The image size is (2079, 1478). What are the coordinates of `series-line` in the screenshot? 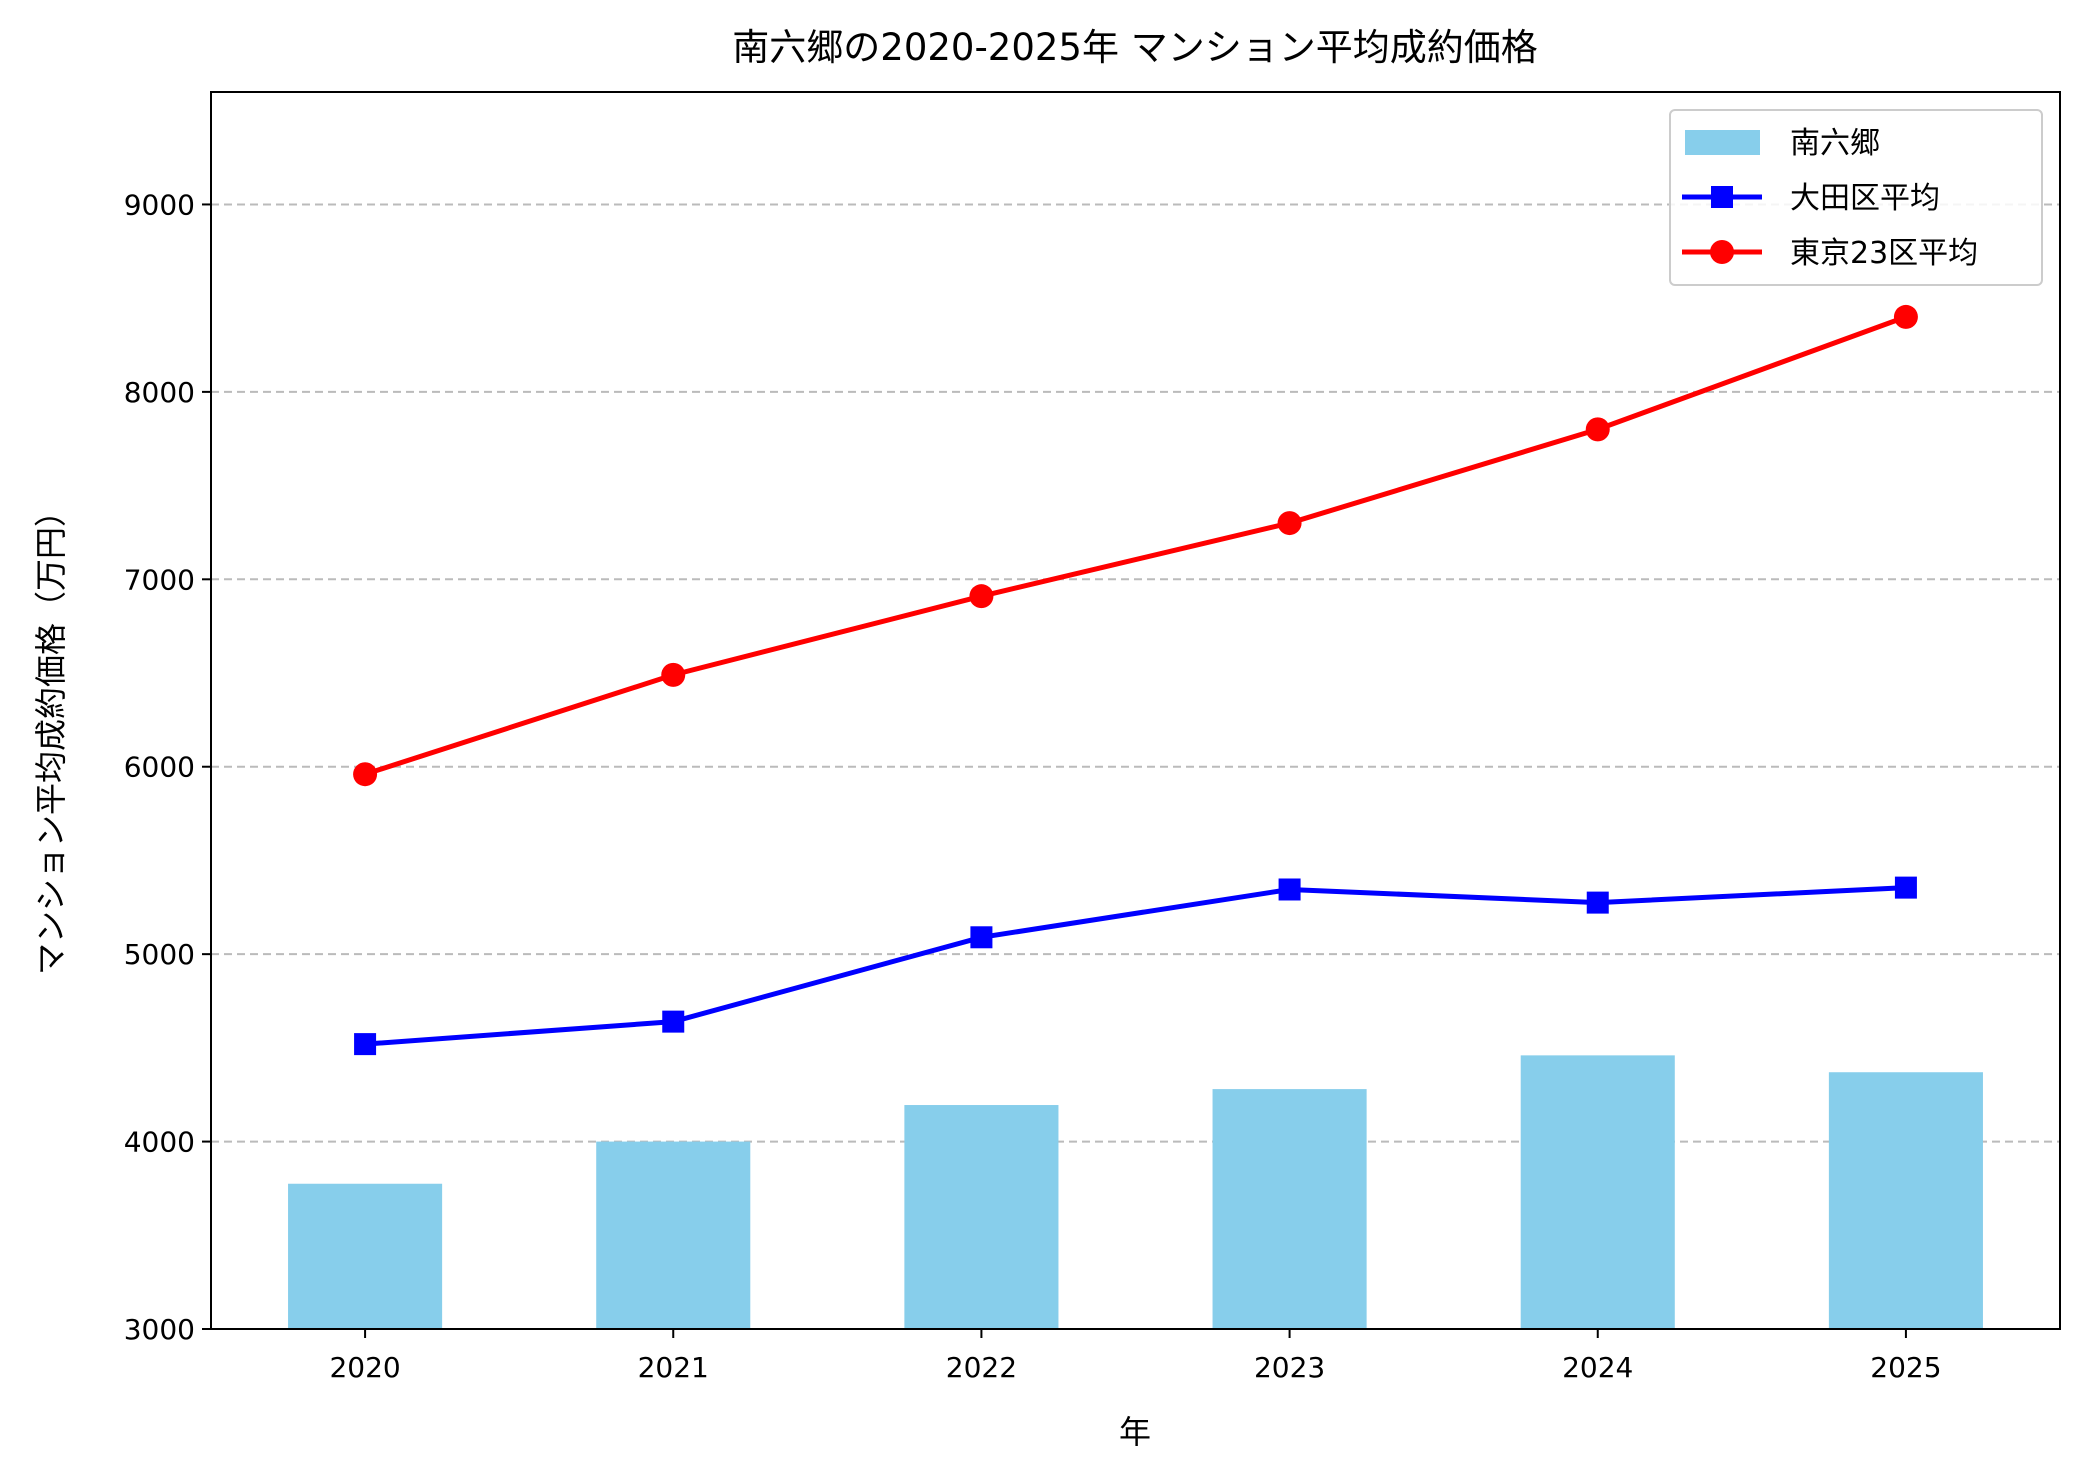 It's located at (1135, 966).